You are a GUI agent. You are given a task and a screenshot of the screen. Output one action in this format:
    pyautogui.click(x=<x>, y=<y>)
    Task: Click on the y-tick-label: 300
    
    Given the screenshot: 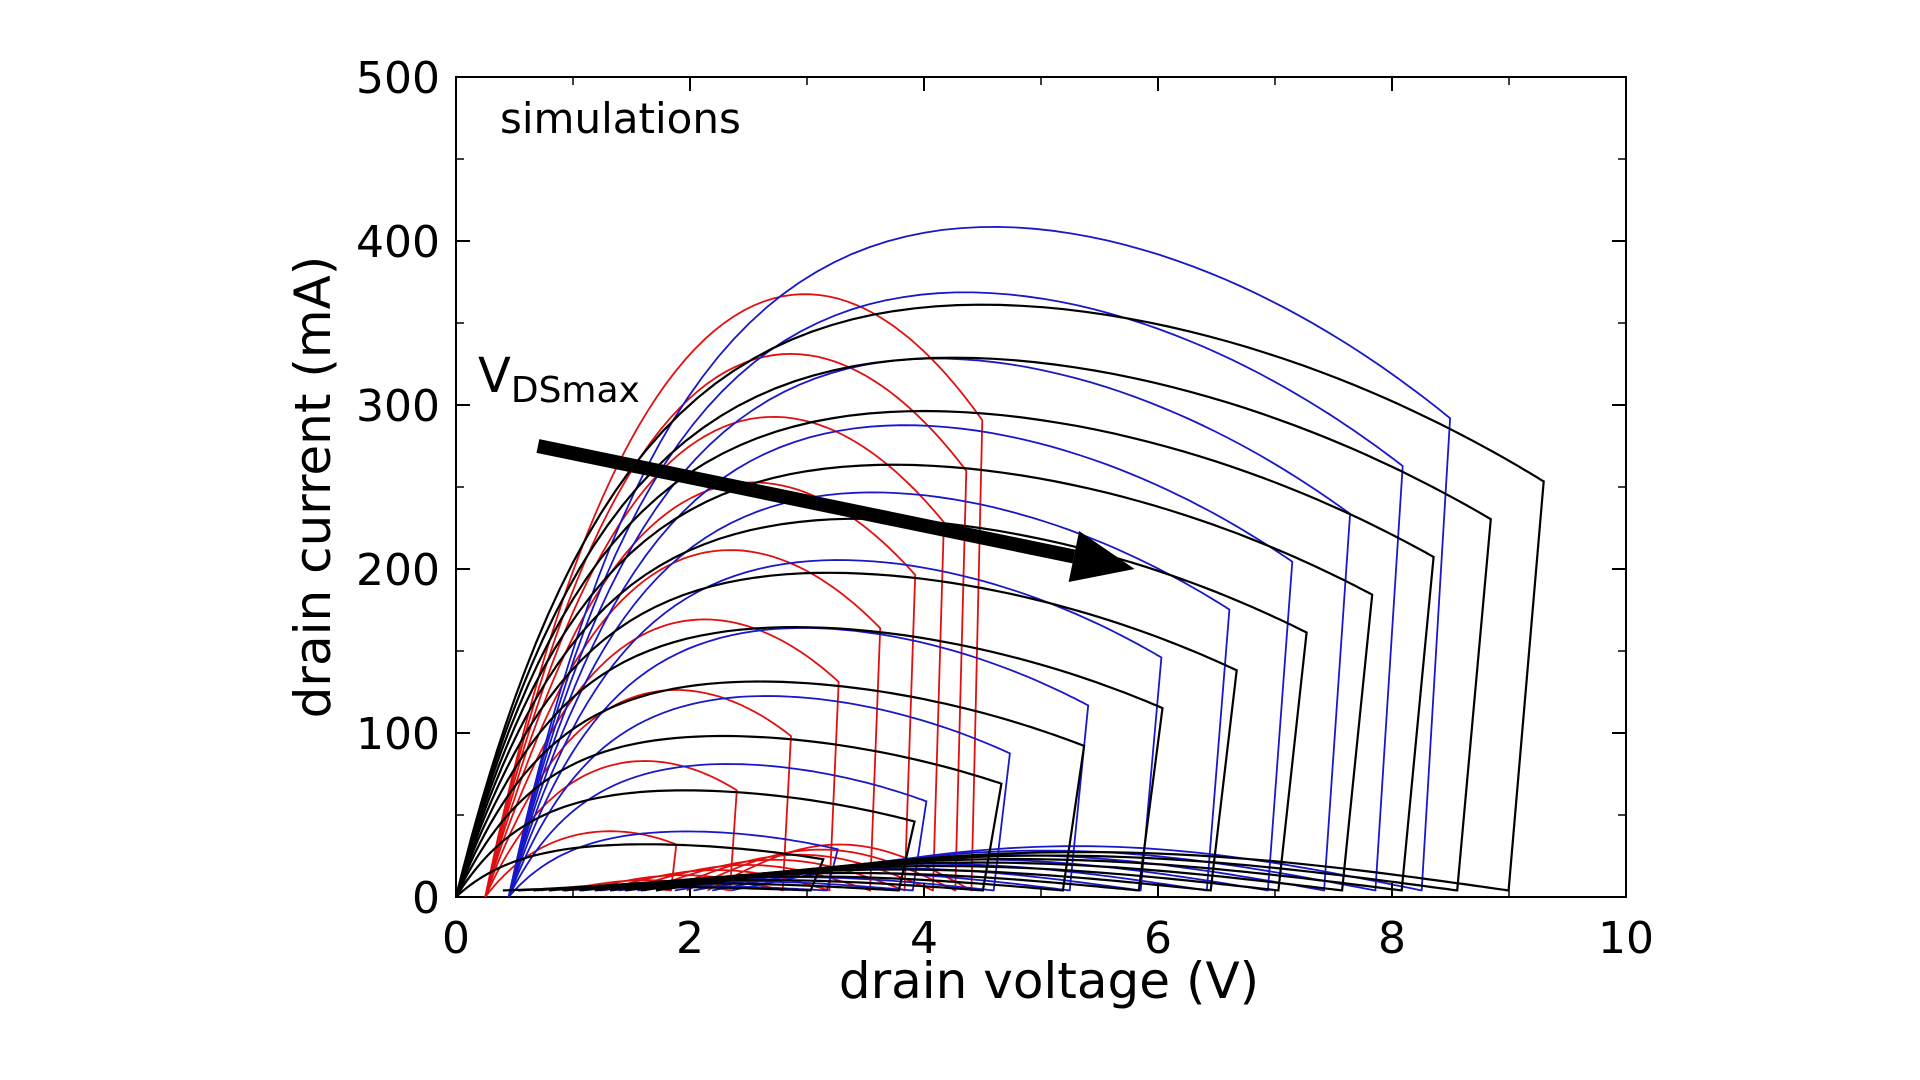 What is the action you would take?
    pyautogui.click(x=398, y=406)
    